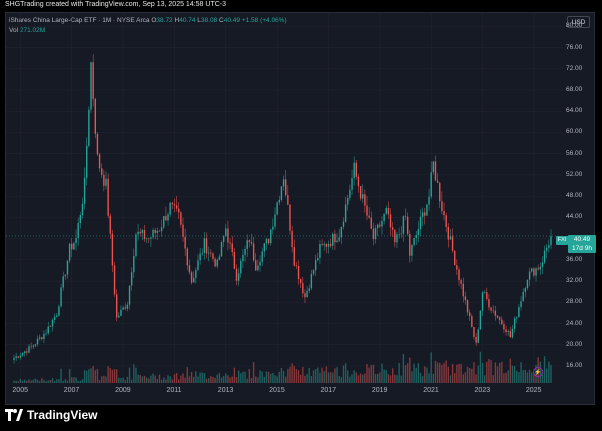 The image size is (602, 431). I want to click on low-label: L, so click(199, 20).